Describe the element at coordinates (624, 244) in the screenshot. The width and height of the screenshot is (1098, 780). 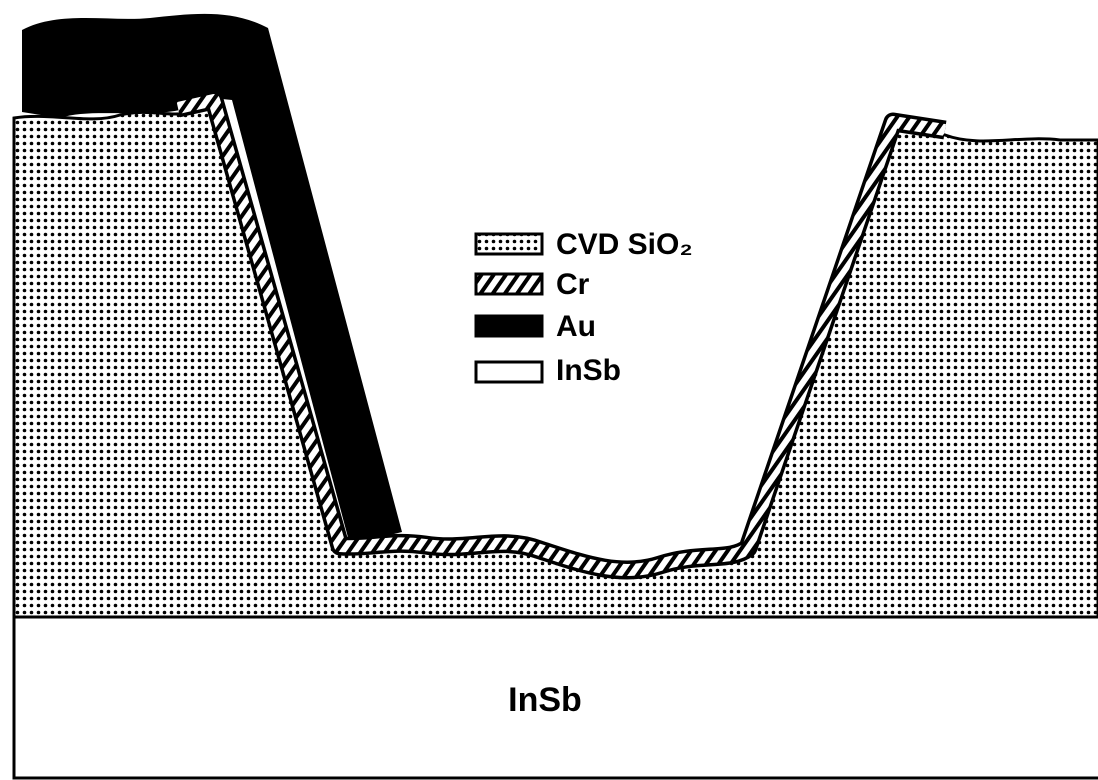
I see `legend-label: CVD SiO₂` at that location.